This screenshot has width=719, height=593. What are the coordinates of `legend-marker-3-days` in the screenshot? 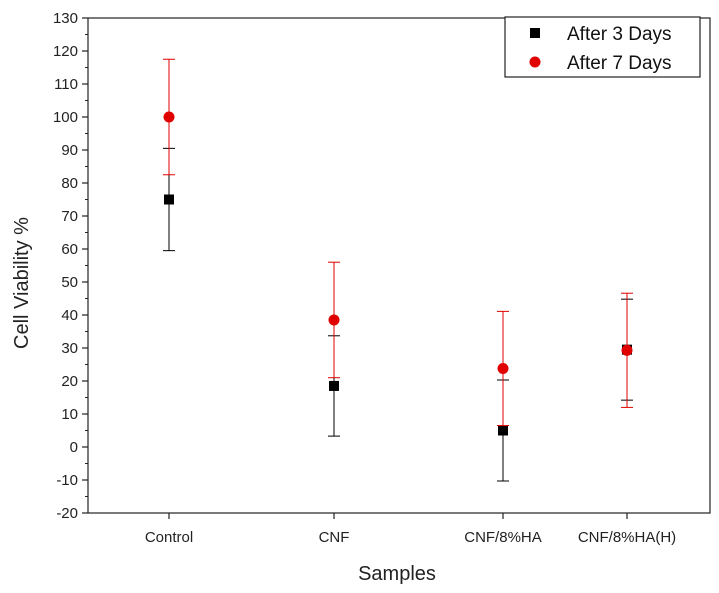 It's located at (535, 33).